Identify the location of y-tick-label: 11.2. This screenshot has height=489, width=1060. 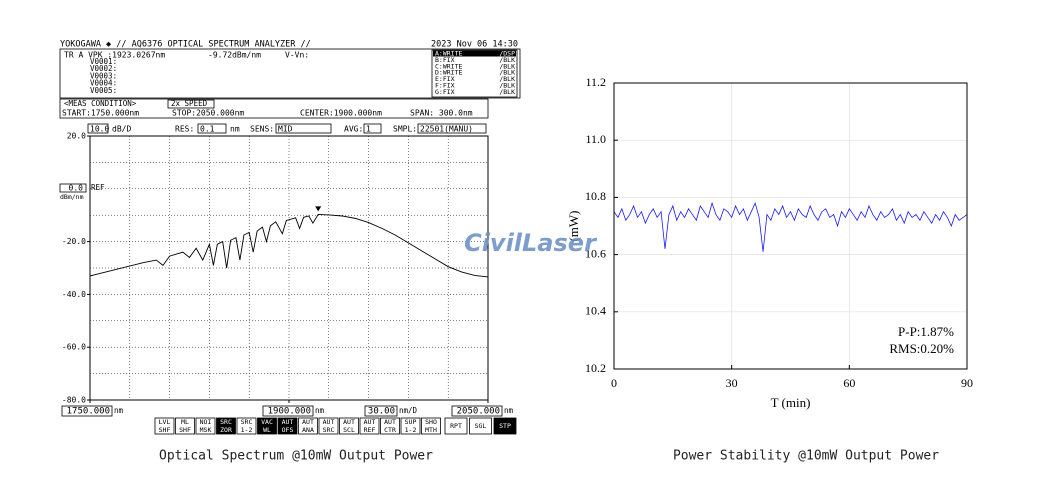
(595, 82).